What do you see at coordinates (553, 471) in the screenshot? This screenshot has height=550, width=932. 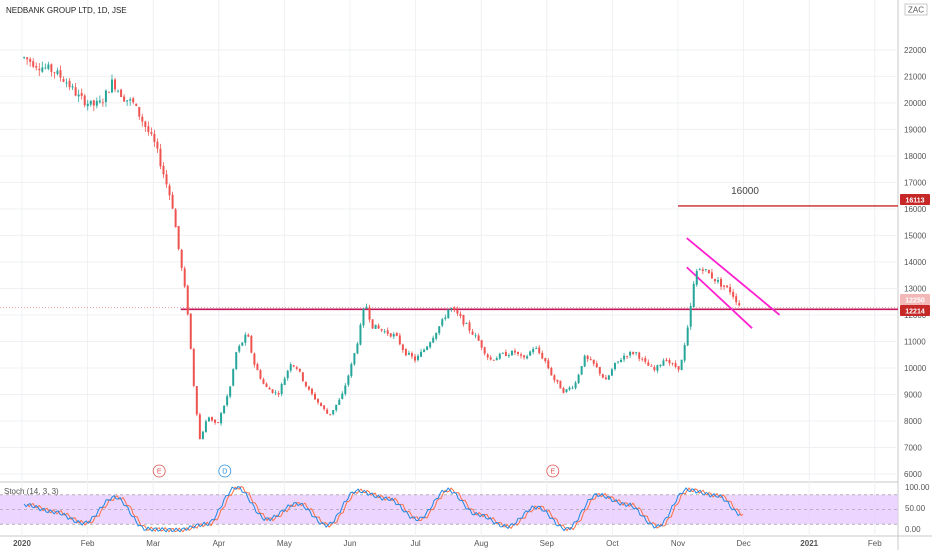 I see `event-marker-circle` at bounding box center [553, 471].